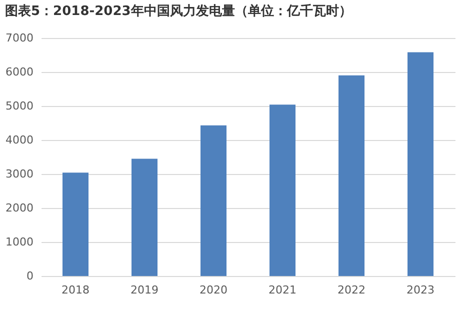  Describe the element at coordinates (20, 72) in the screenshot. I see `y-tick-label: 6000` at that location.